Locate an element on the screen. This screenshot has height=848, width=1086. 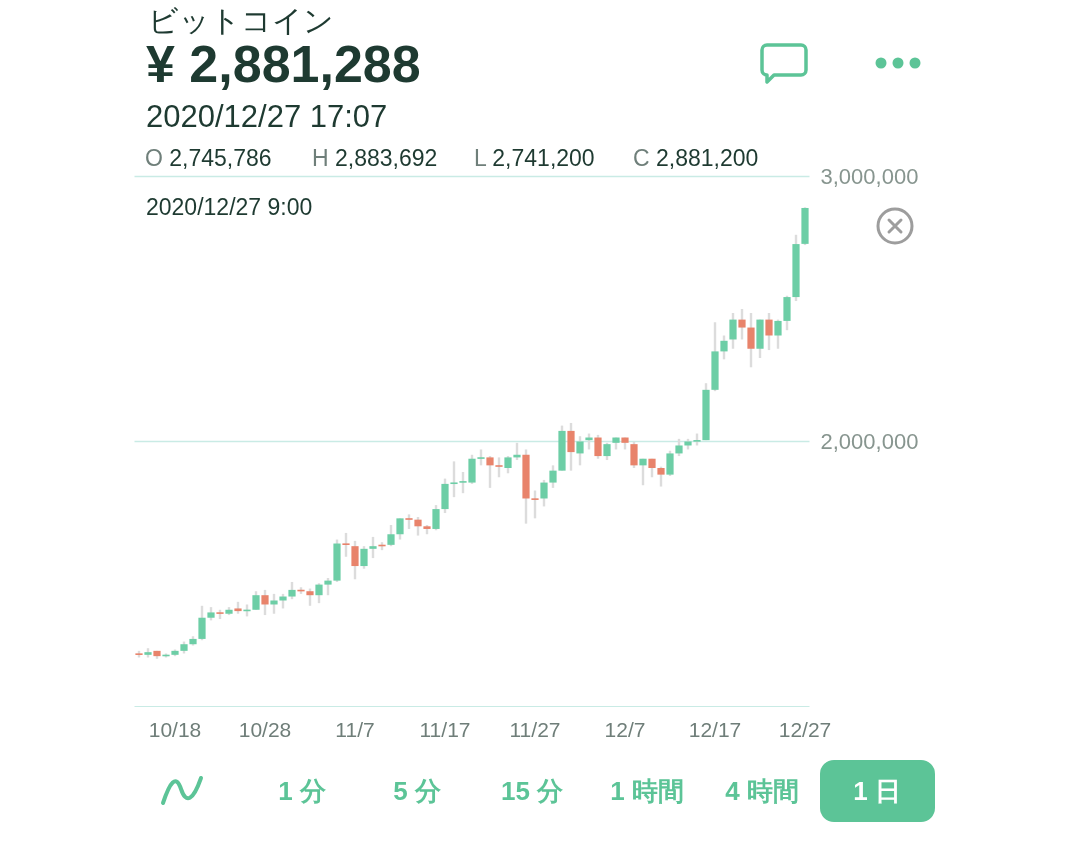
annotation: C 2,881,200 is located at coordinates (696, 158).